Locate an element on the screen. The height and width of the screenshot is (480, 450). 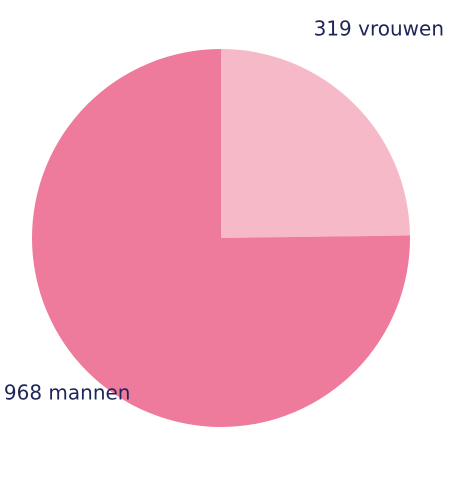
slice-label: 319 vrouwen is located at coordinates (379, 29).